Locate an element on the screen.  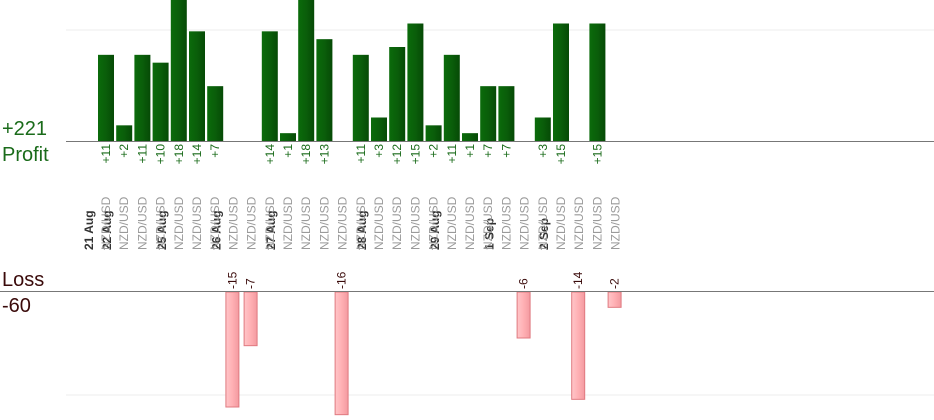
loss-value-label: -6 is located at coordinates (524, 283).